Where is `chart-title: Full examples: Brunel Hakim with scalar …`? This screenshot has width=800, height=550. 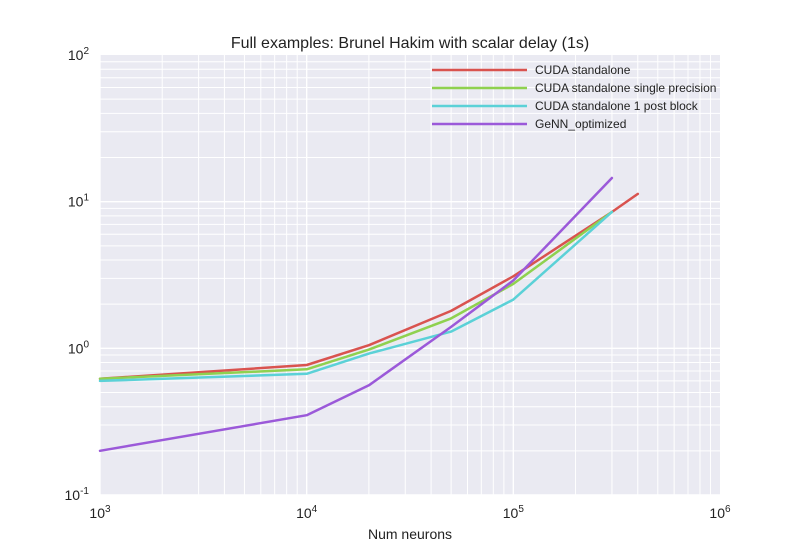
chart-title: Full examples: Brunel Hakim with scalar … is located at coordinates (410, 43).